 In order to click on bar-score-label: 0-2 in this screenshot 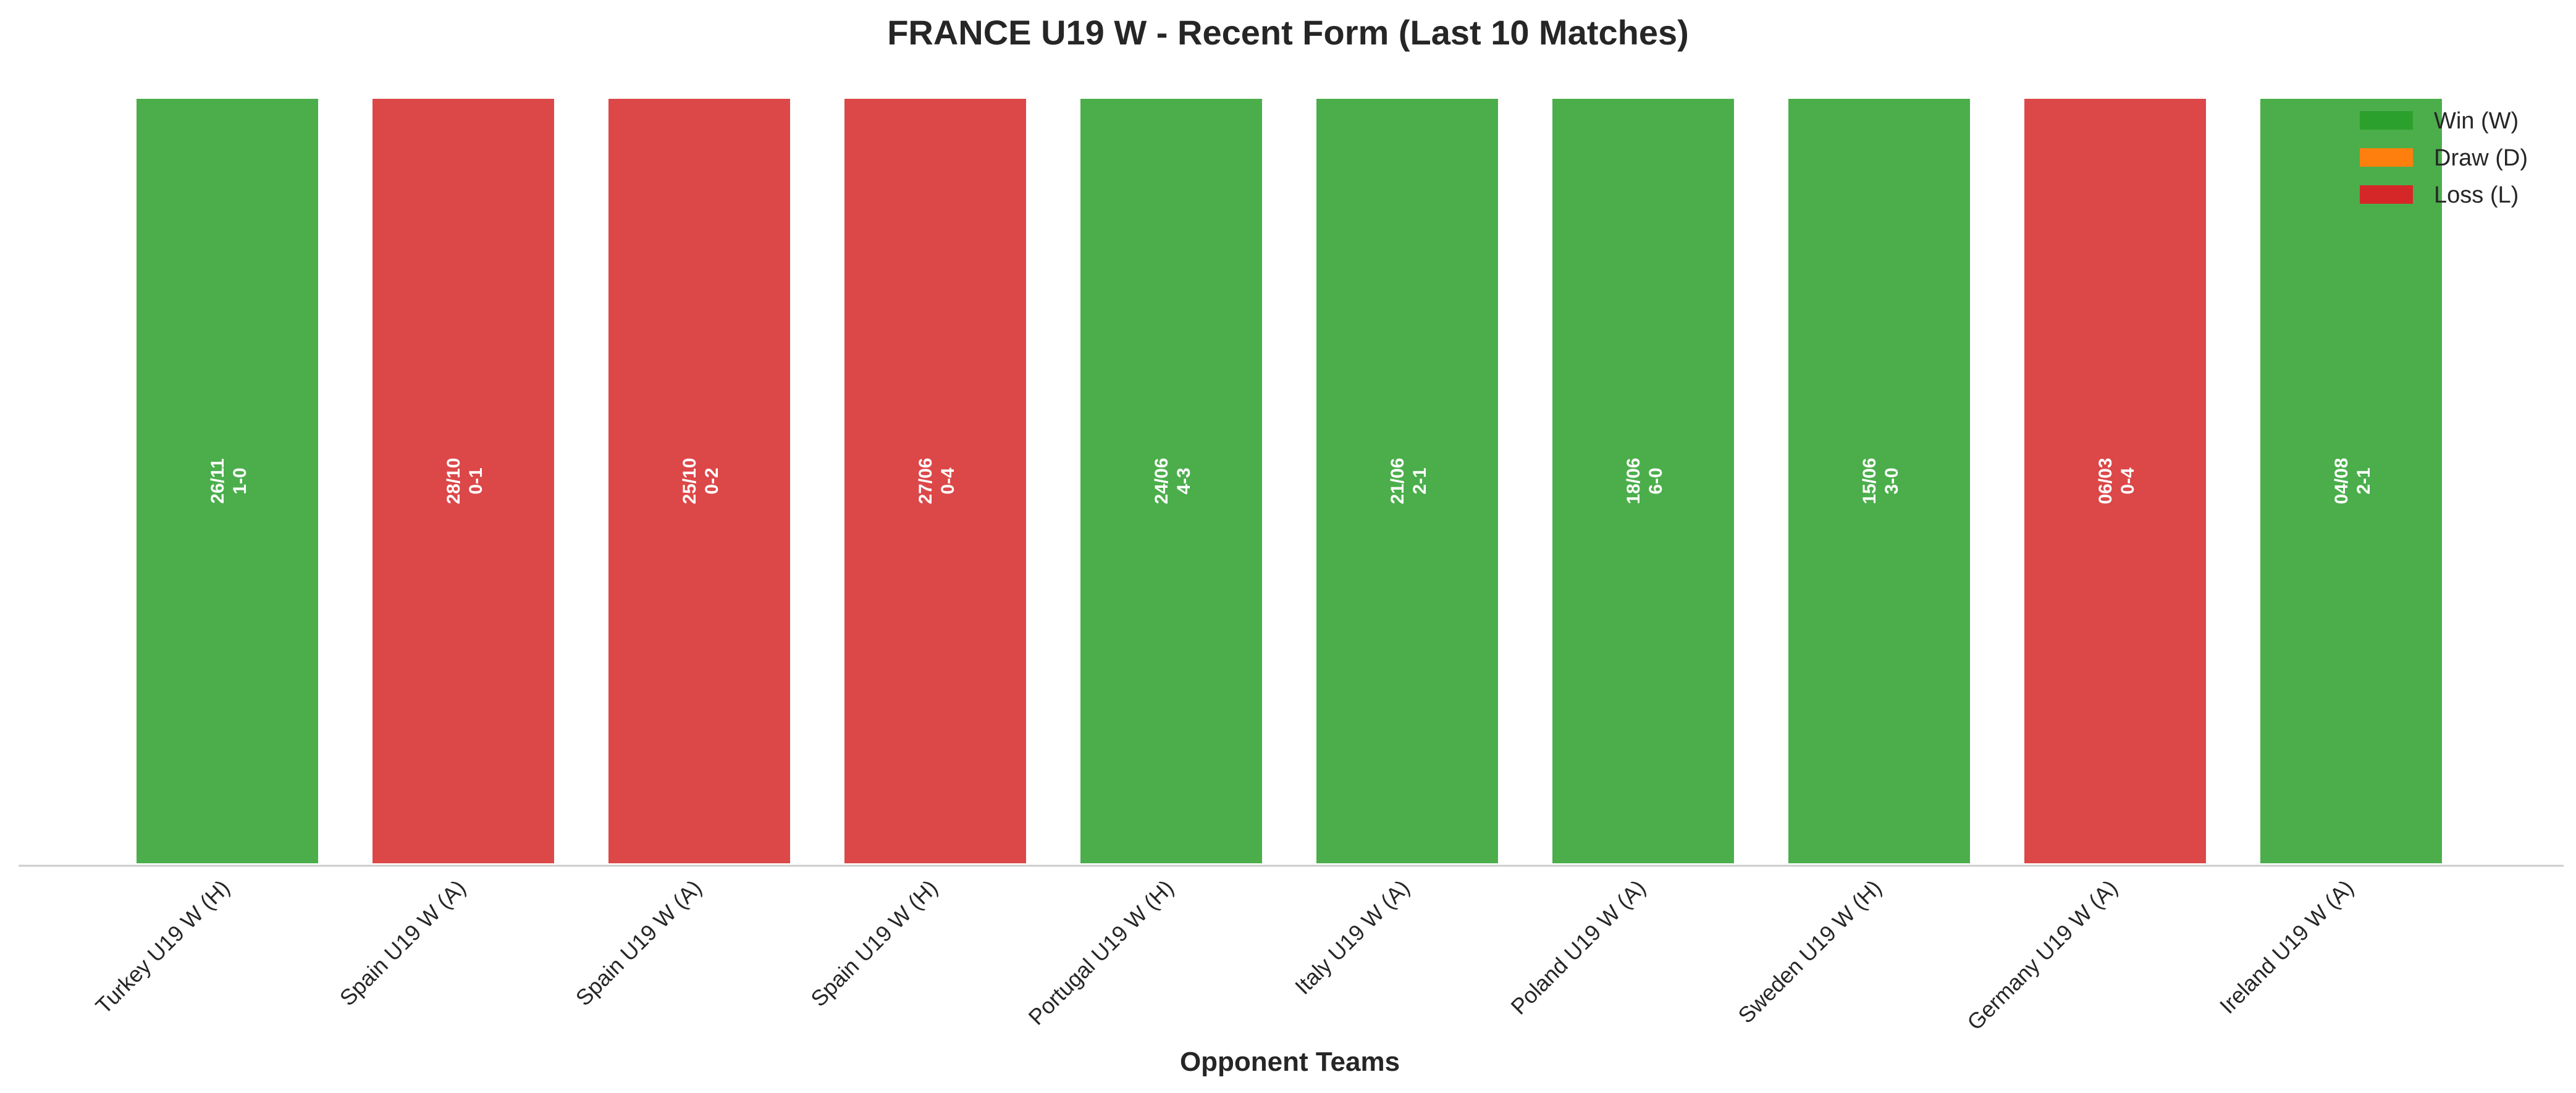, I will do `click(712, 480)`.